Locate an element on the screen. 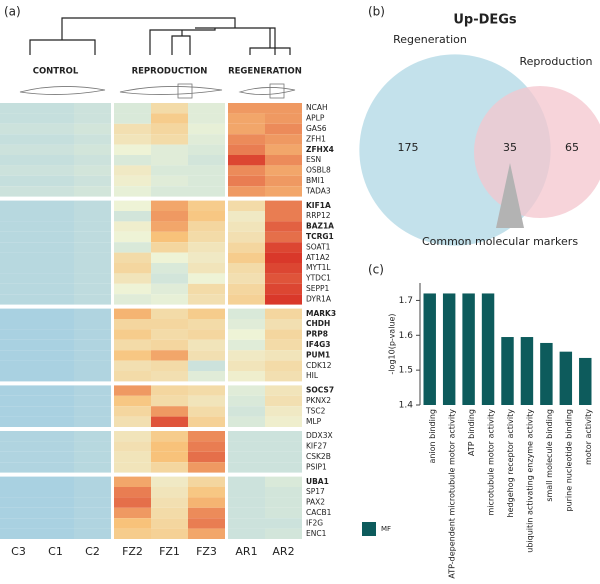 This screenshot has height=584, width=600. gene-label: PAX2 is located at coordinates (315, 502).